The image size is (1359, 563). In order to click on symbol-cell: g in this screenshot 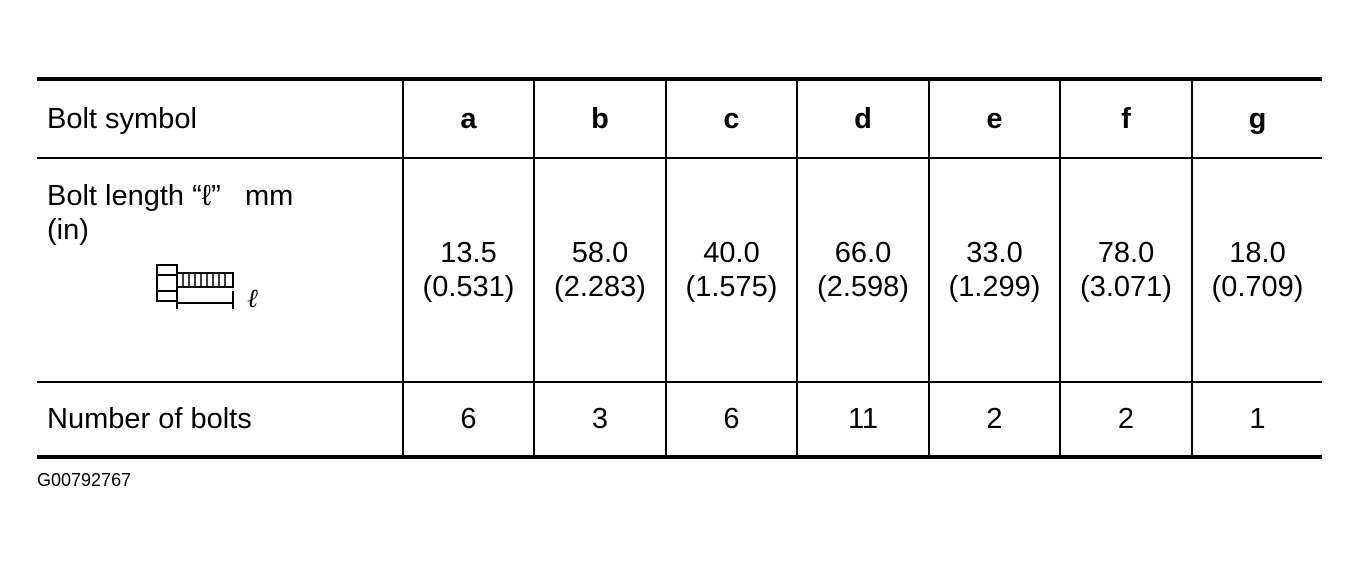, I will do `click(1256, 117)`.